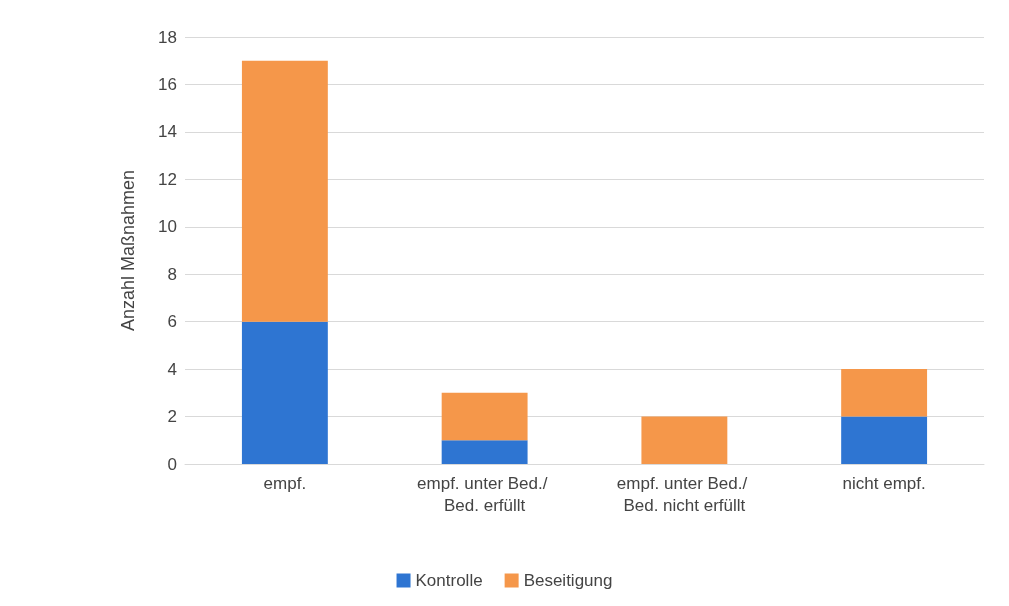  Describe the element at coordinates (285, 483) in the screenshot. I see `x-tick-label: empf.` at that location.